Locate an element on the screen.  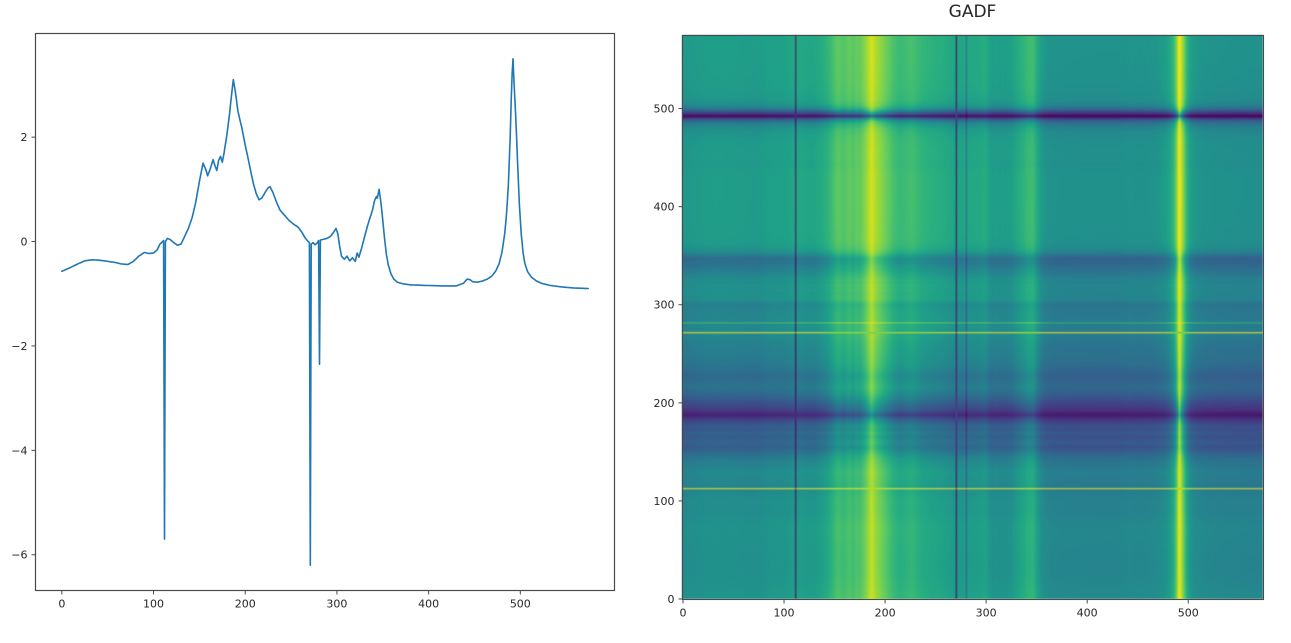
tick-label: −2 is located at coordinates (19, 346).